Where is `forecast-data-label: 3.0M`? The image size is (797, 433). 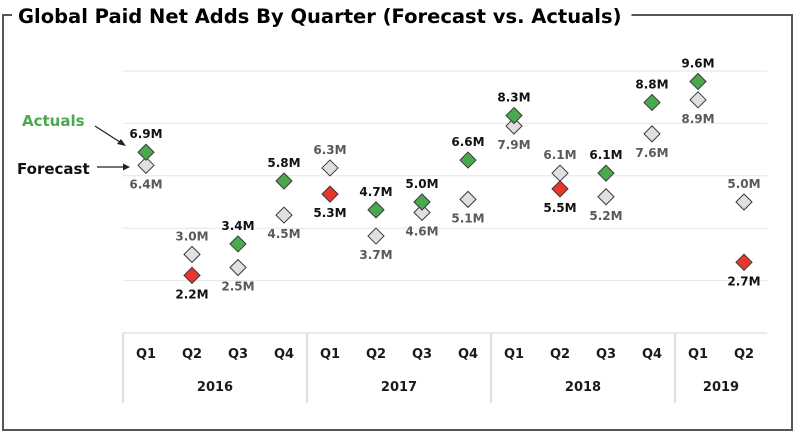 forecast-data-label: 3.0M is located at coordinates (191, 236).